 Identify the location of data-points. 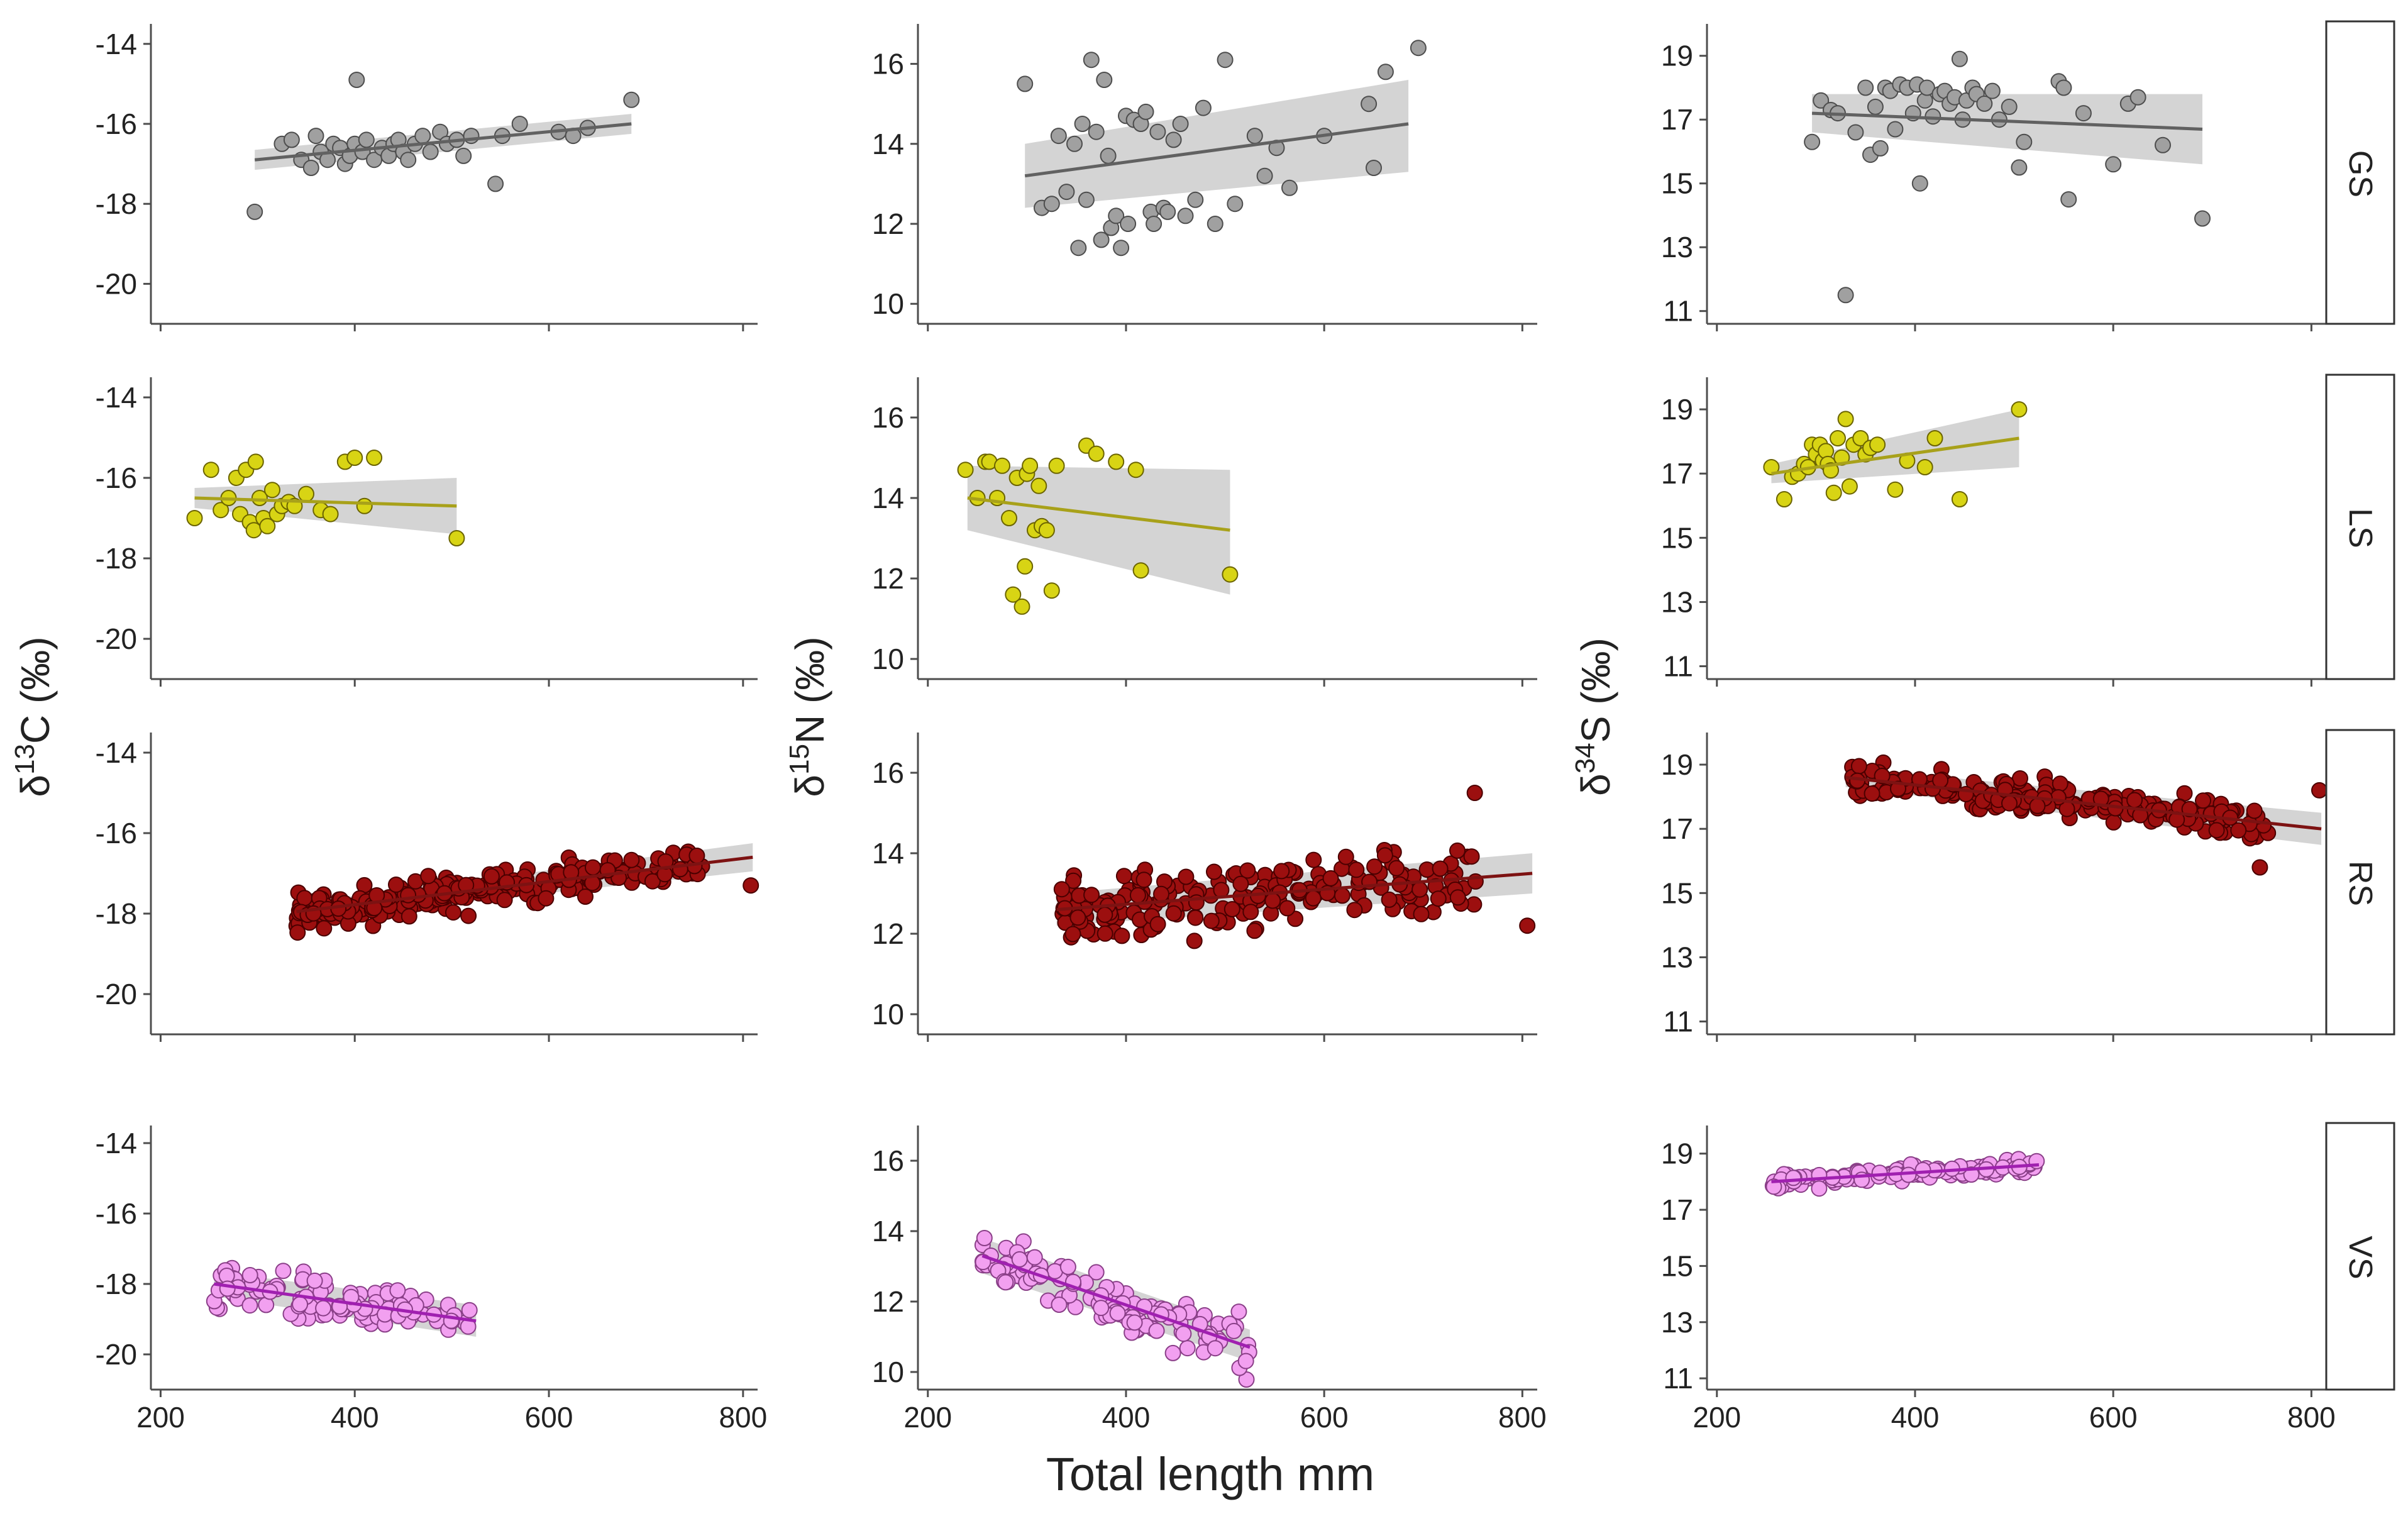
(2007, 177).